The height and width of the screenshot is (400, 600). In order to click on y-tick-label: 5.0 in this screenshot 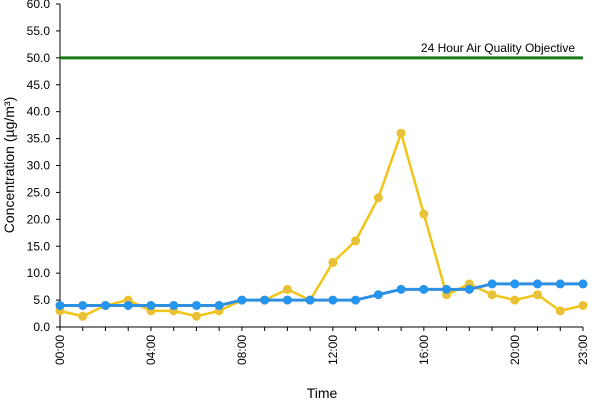, I will do `click(41, 300)`.